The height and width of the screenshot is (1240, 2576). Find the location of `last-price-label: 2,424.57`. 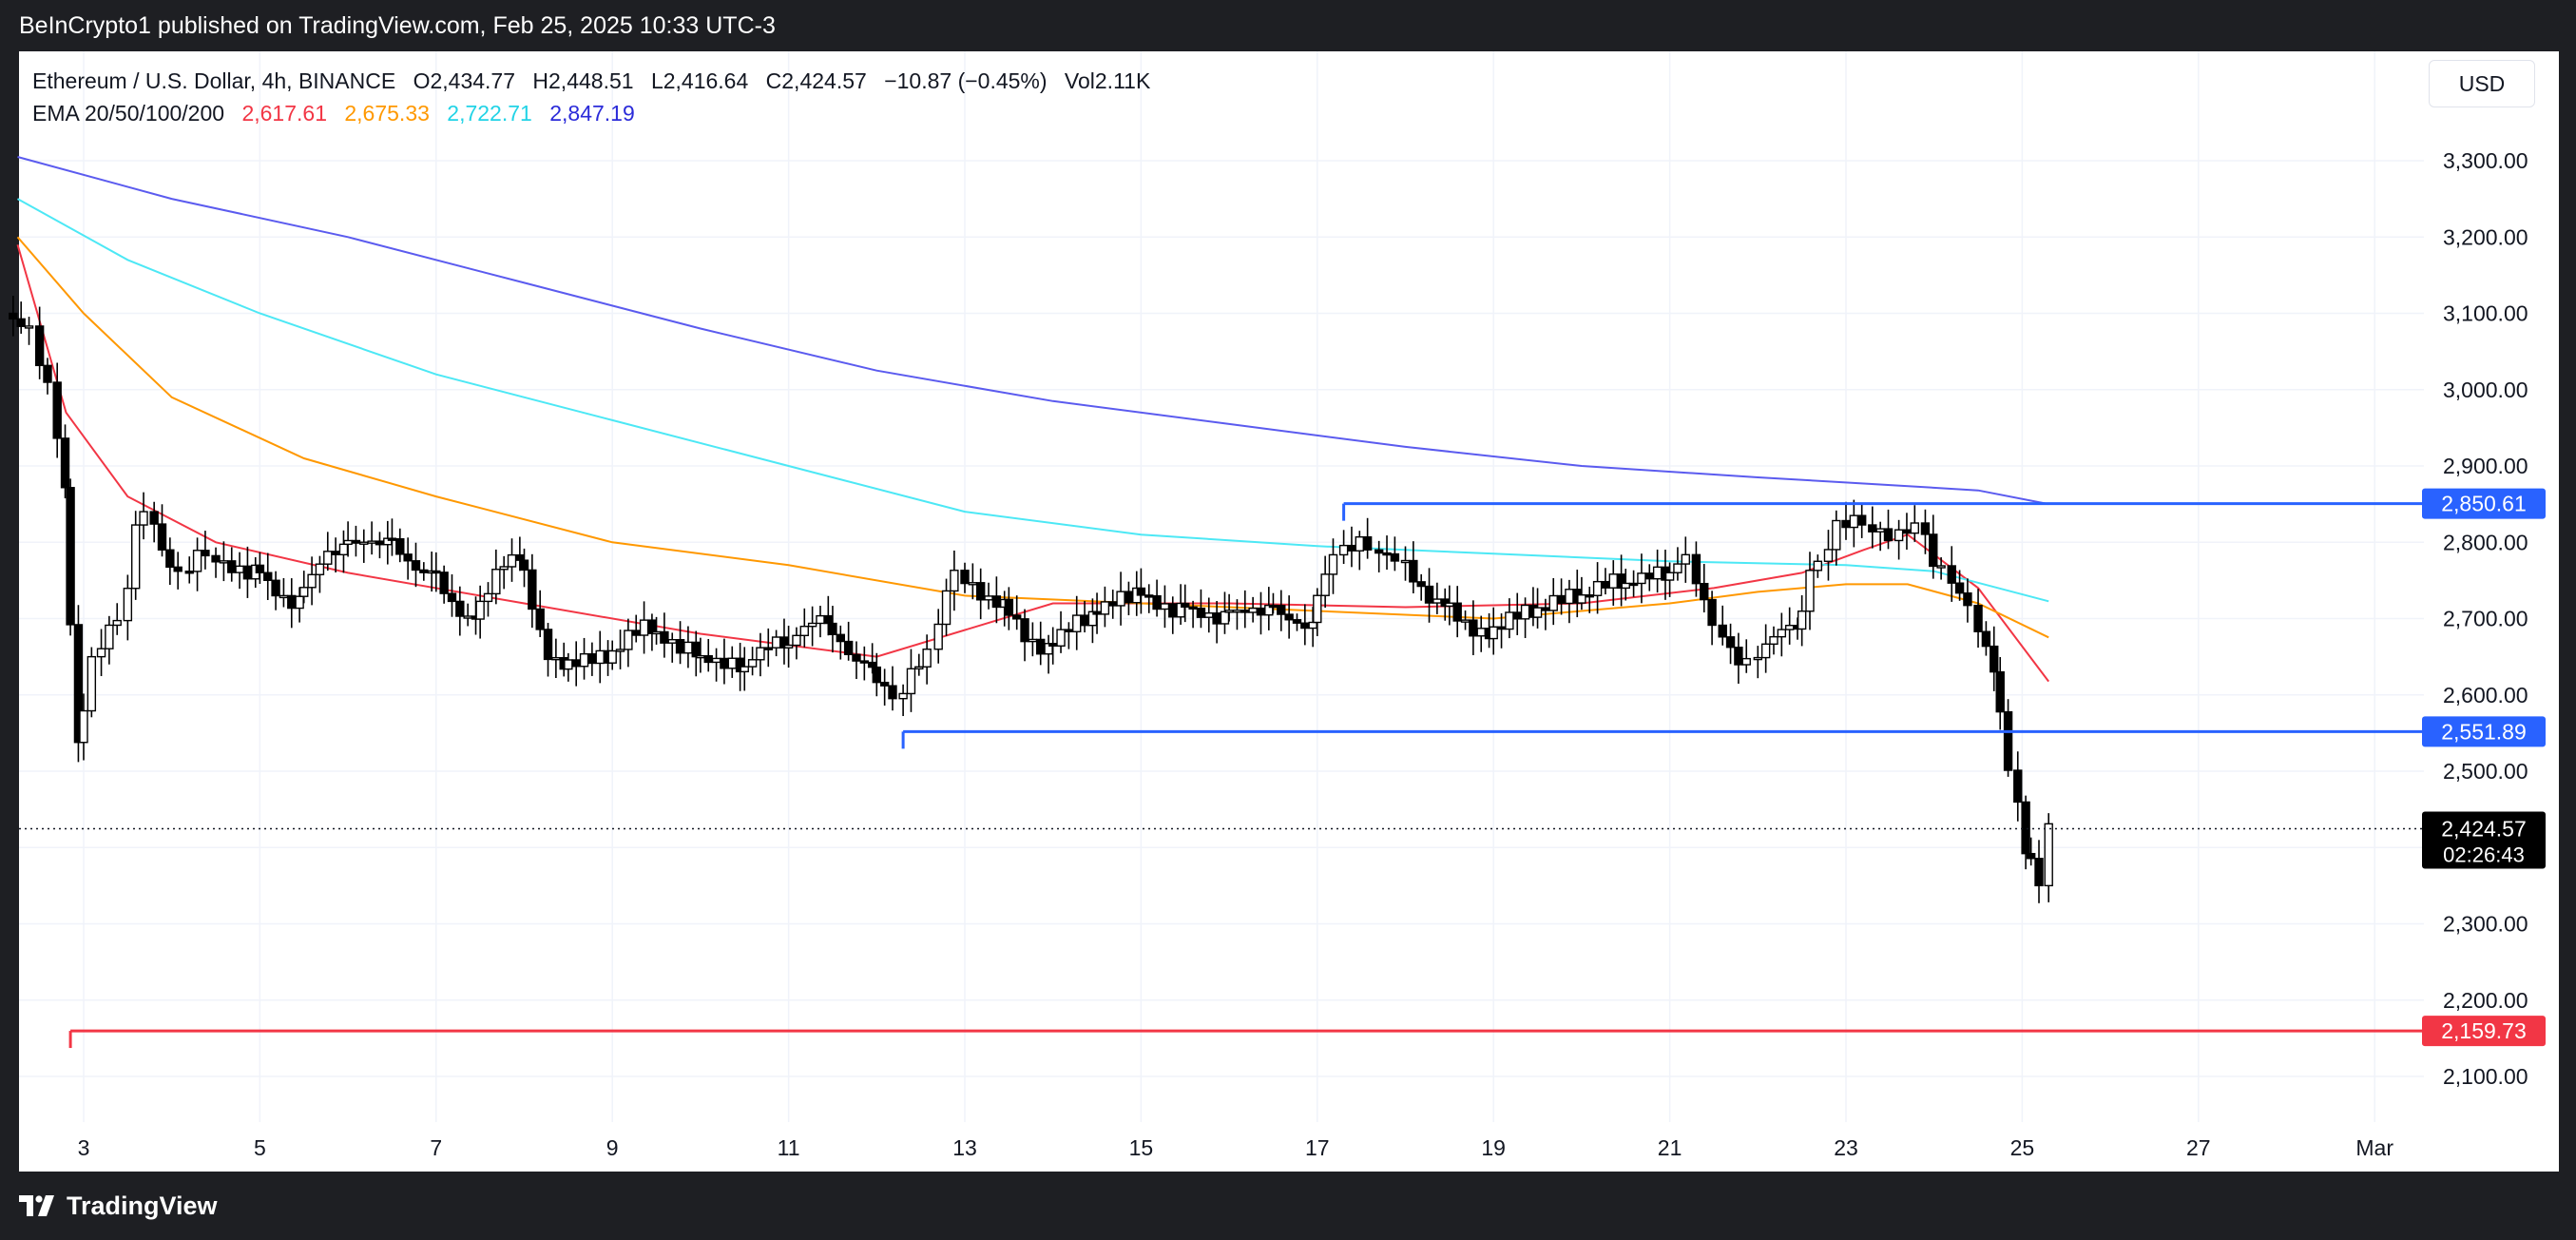

last-price-label: 2,424.57 is located at coordinates (2484, 829).